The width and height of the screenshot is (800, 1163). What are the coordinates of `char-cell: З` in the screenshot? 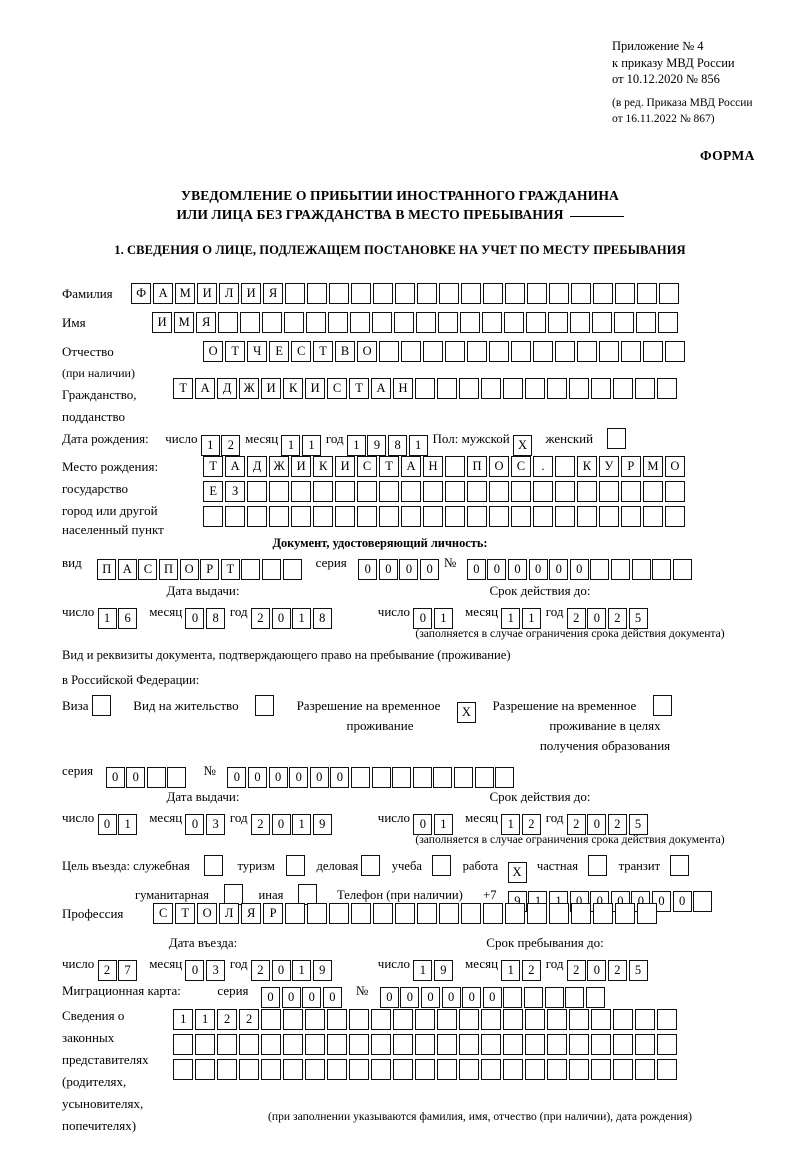 It's located at (235, 491).